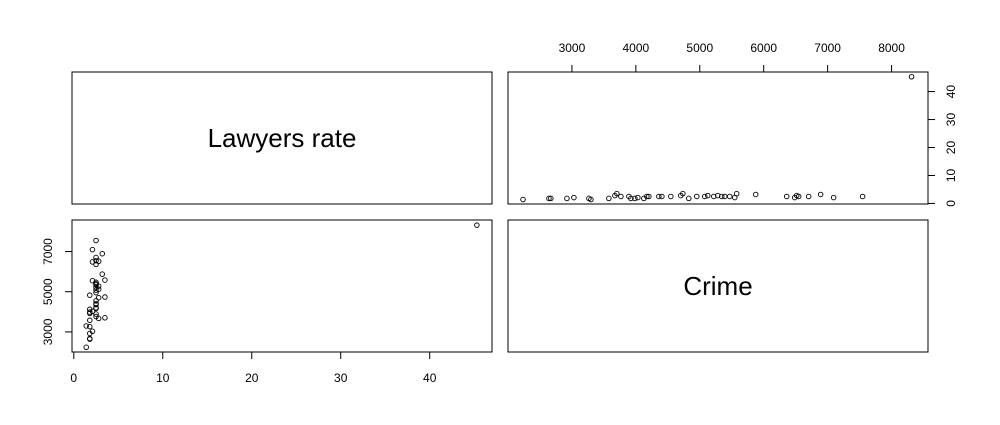 Image resolution: width=1000 pixels, height=425 pixels. I want to click on y-tick-label: 5000, so click(48, 291).